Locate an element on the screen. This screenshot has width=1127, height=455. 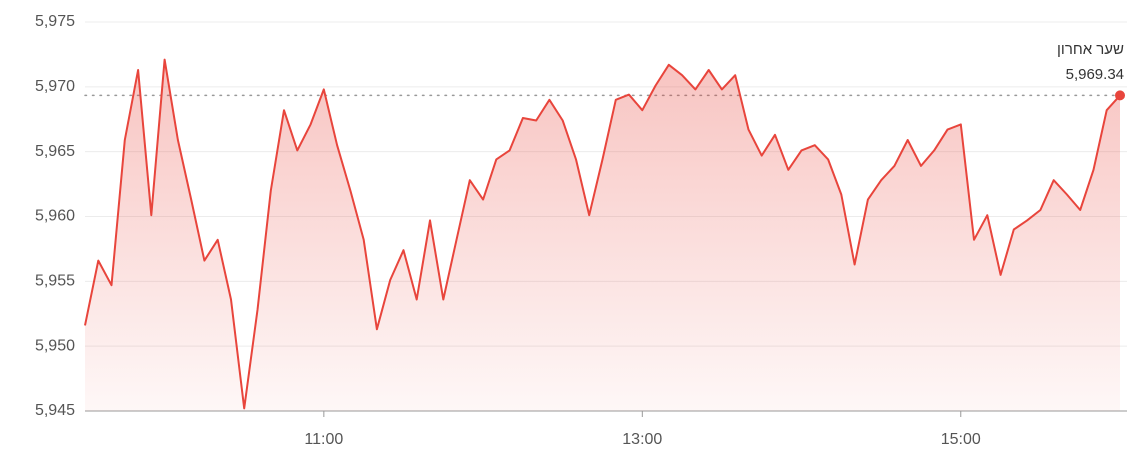
y-tick-label: 5,945 is located at coordinates (55, 410).